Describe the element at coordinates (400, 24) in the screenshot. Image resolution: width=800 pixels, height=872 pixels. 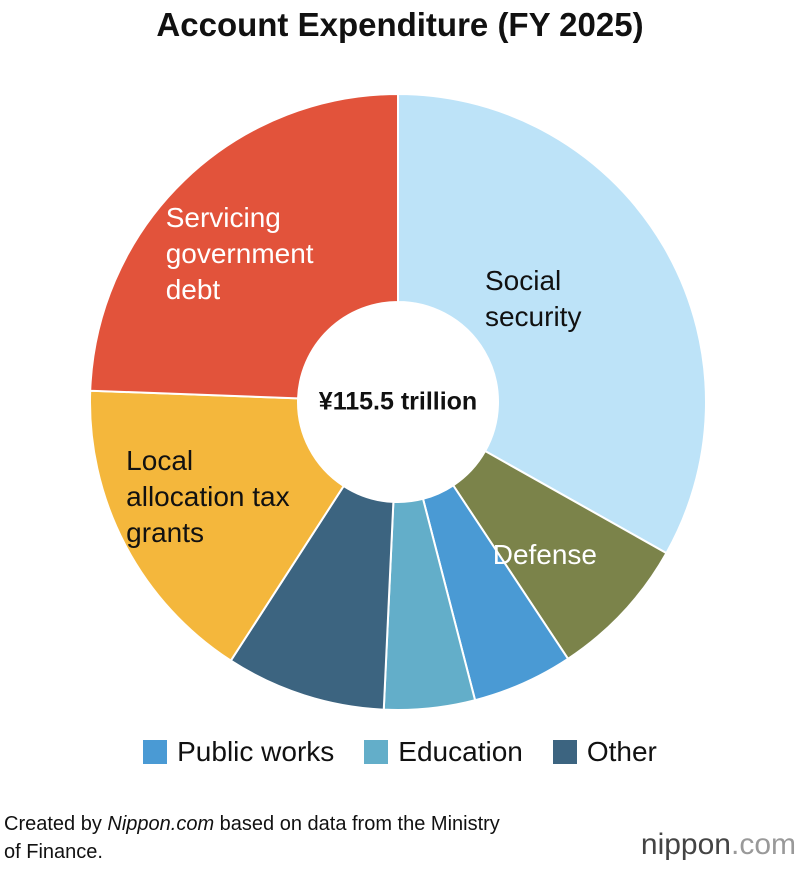
I see `chart-title: Account Expenditure (FY 2025)` at that location.